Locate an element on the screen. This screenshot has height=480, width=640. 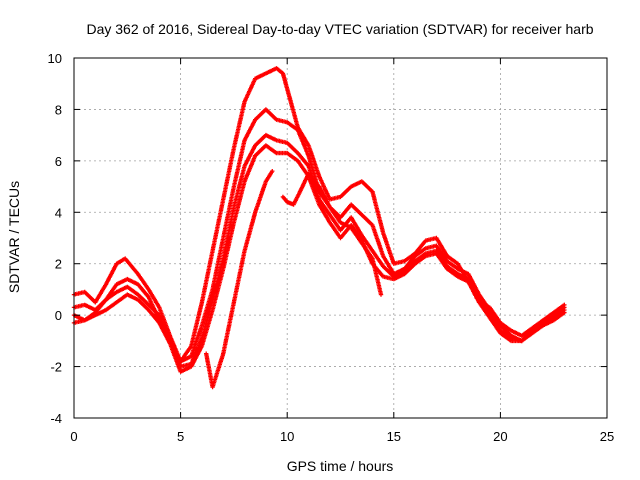
x-tick-label: 25 is located at coordinates (607, 436).